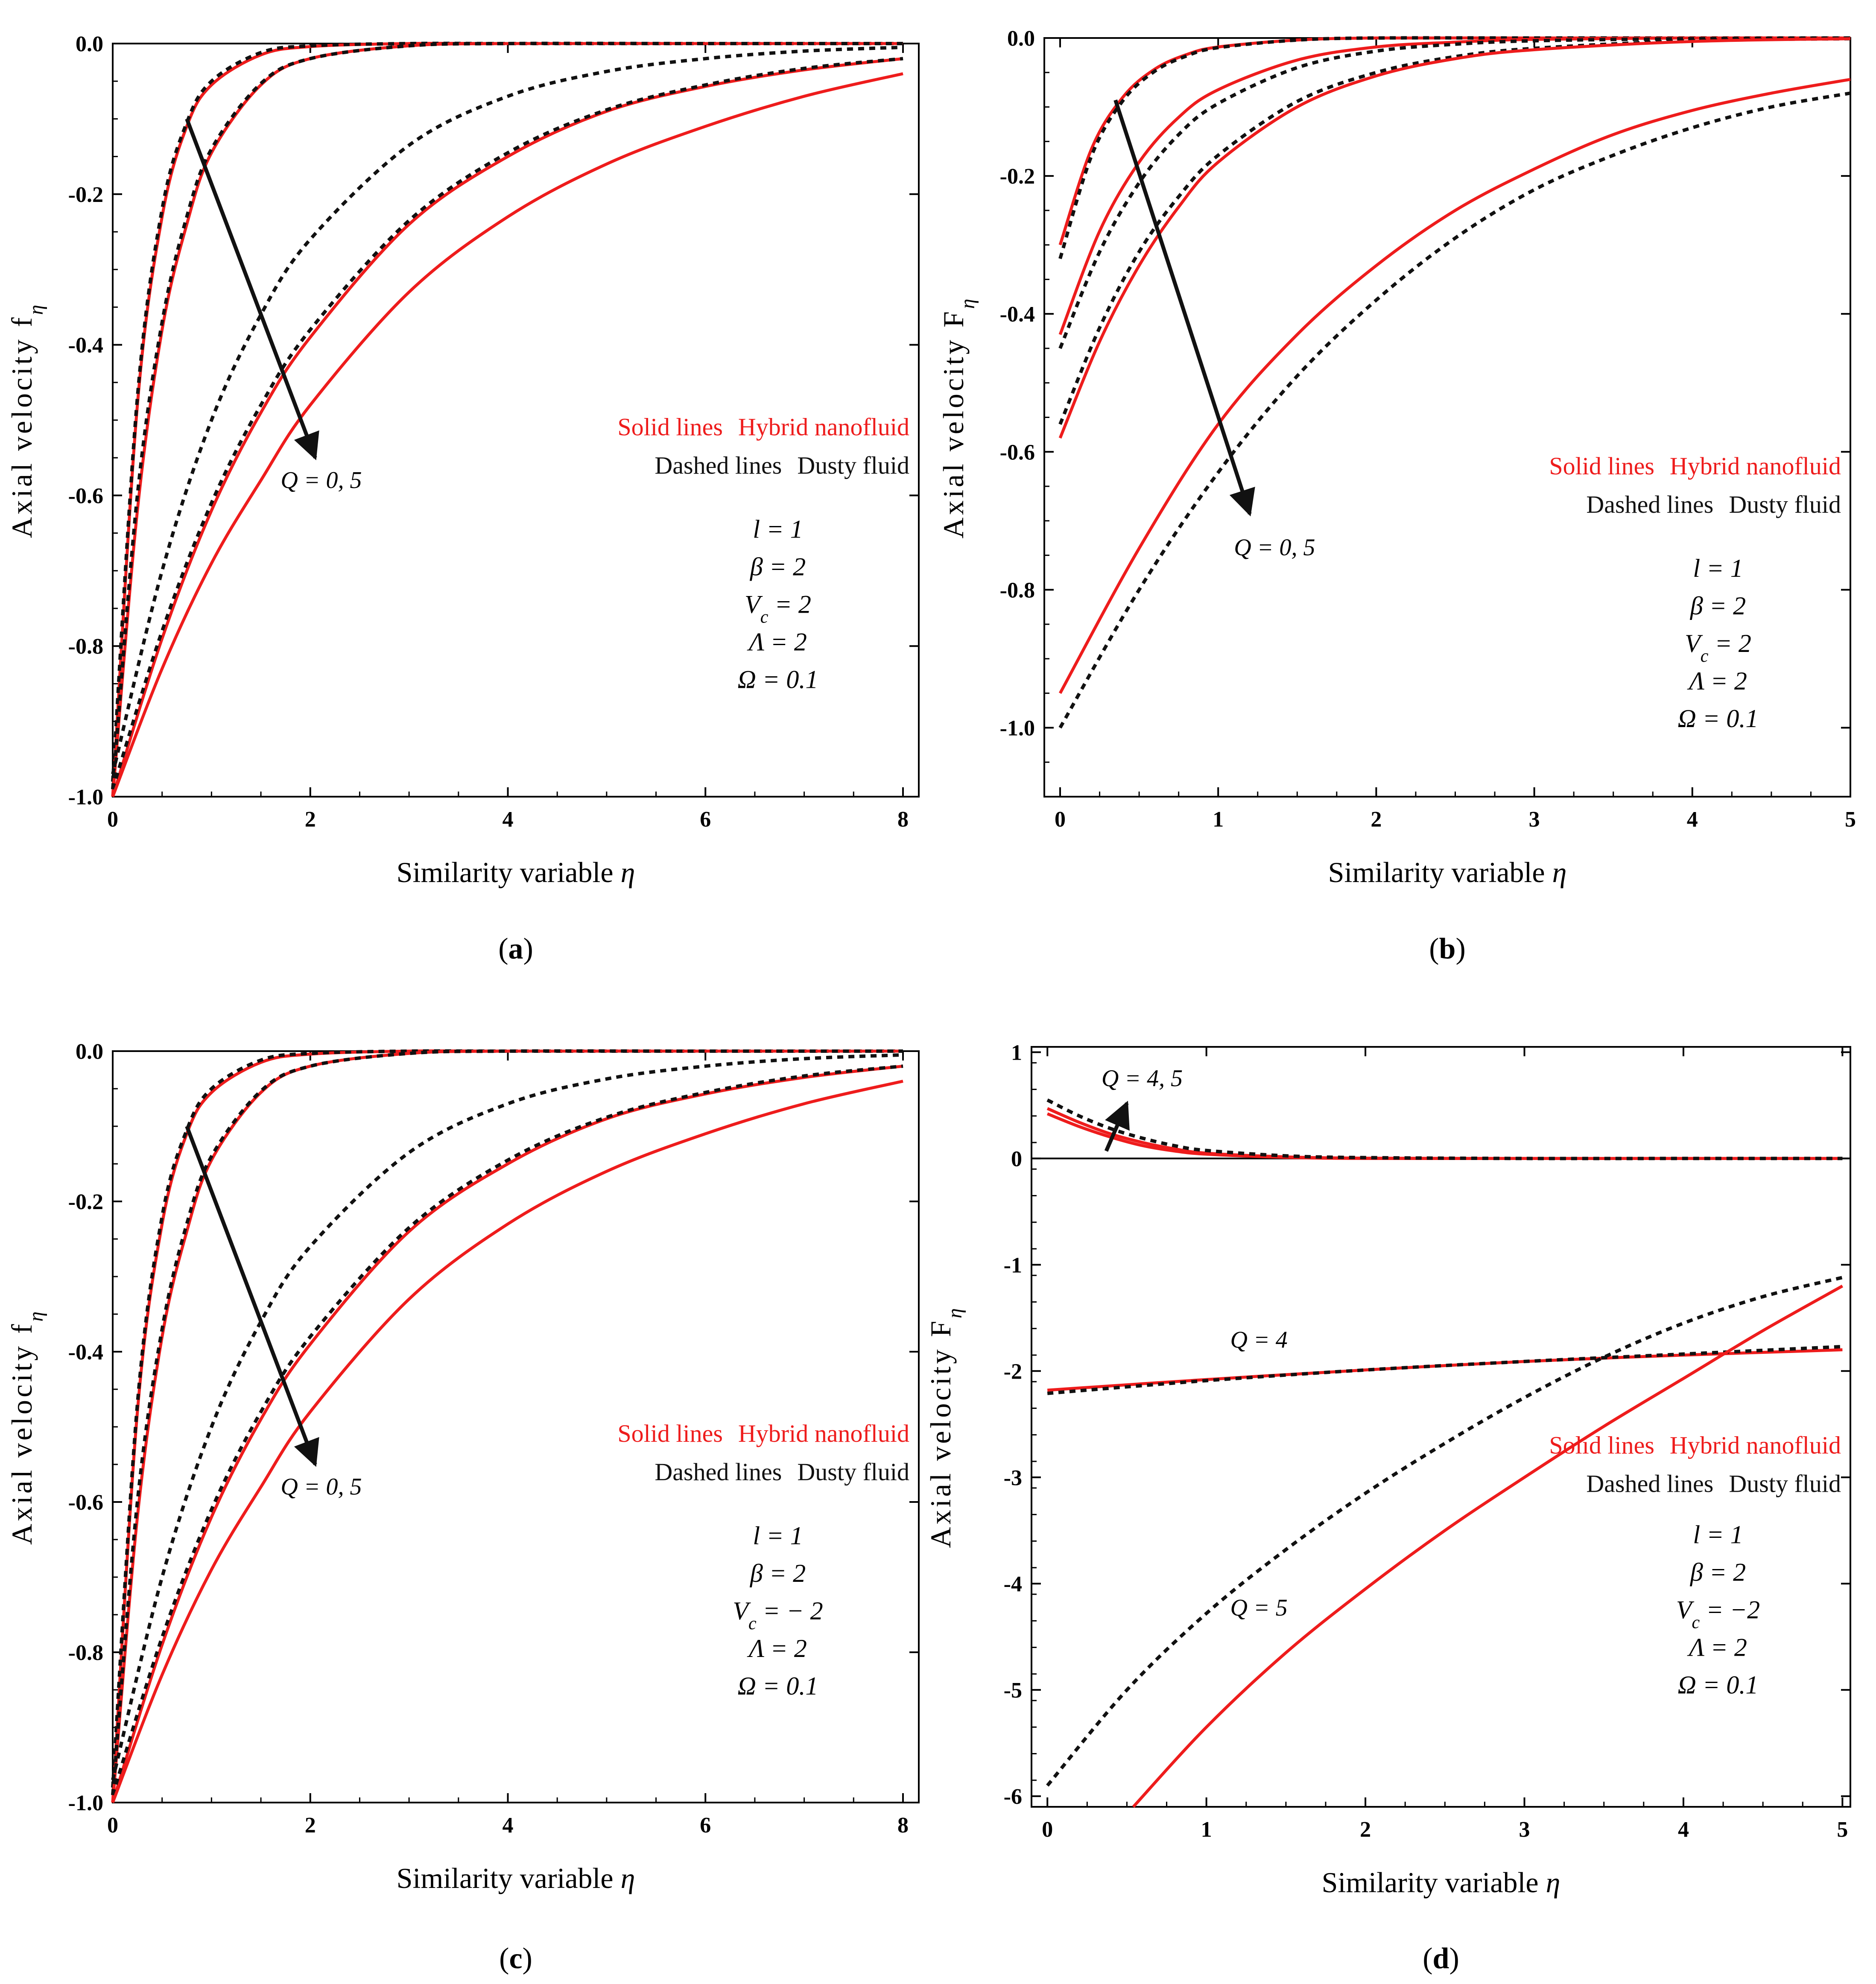 The width and height of the screenshot is (1876, 1984). I want to click on y-tick-label: -6, so click(1013, 1797).